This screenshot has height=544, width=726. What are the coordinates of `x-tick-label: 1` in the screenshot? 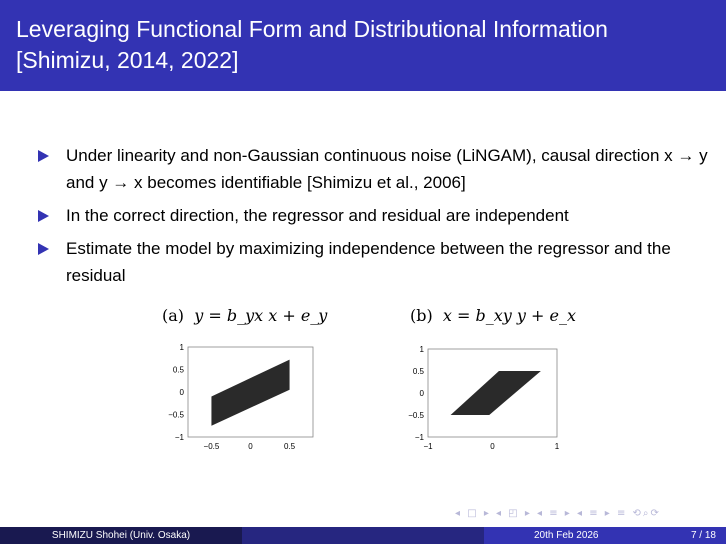 It's located at (557, 446).